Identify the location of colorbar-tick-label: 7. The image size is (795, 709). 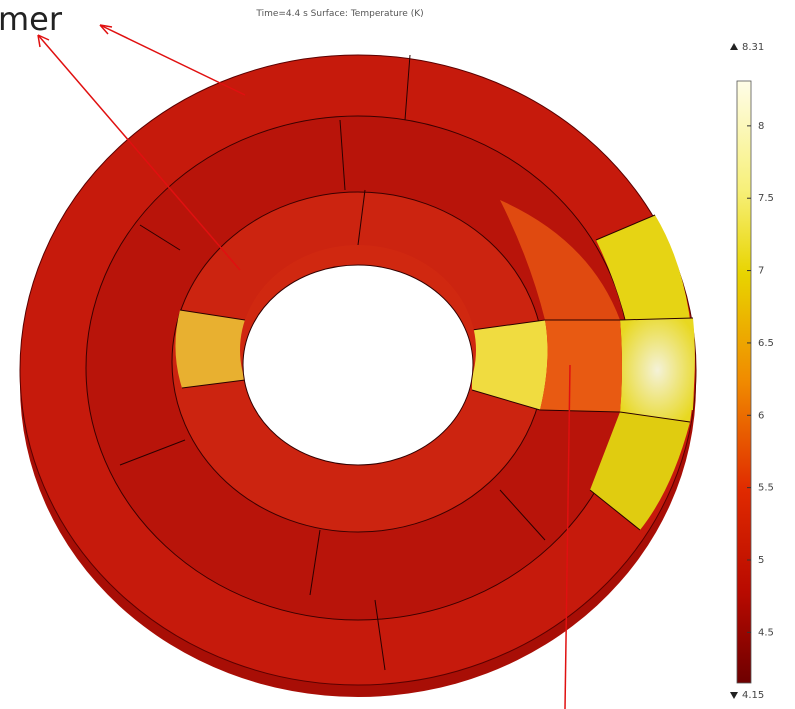
(761, 271).